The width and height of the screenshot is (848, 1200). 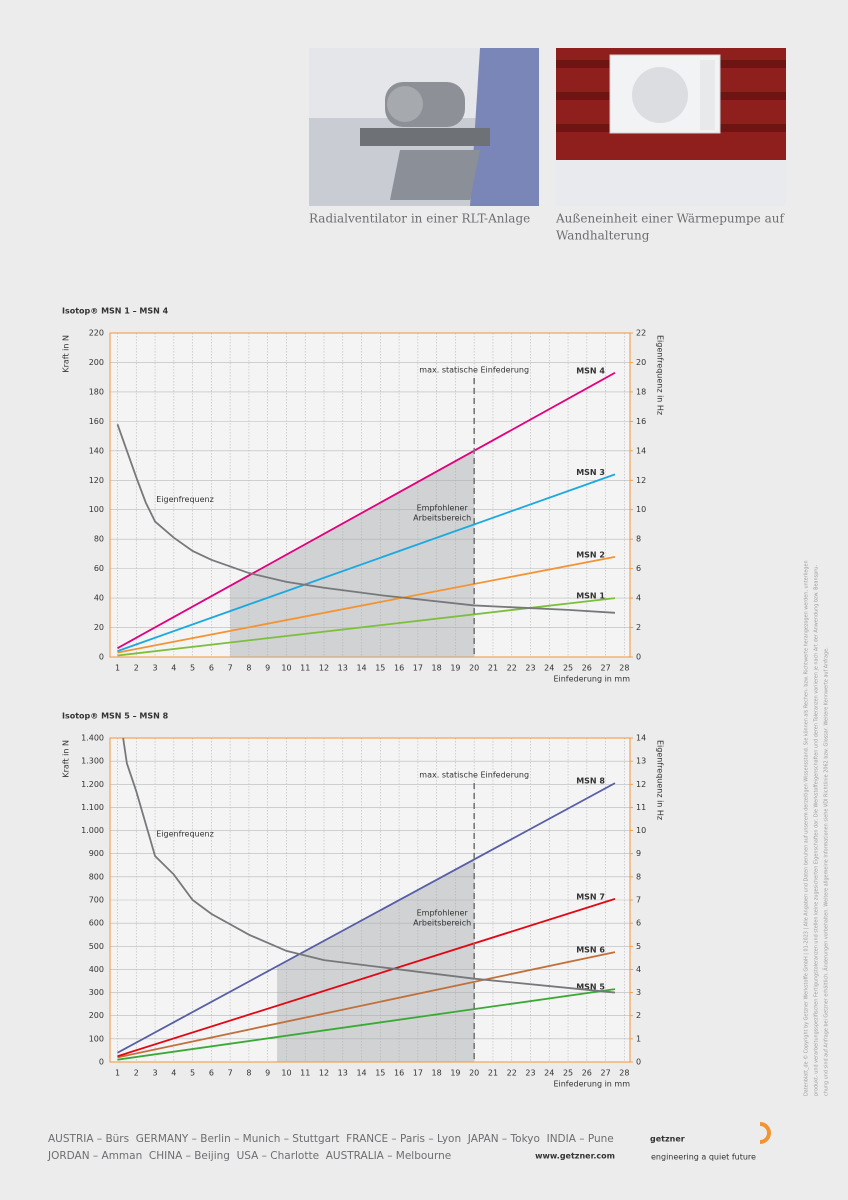 I want to click on series-label: MSN 1, so click(x=590, y=596).